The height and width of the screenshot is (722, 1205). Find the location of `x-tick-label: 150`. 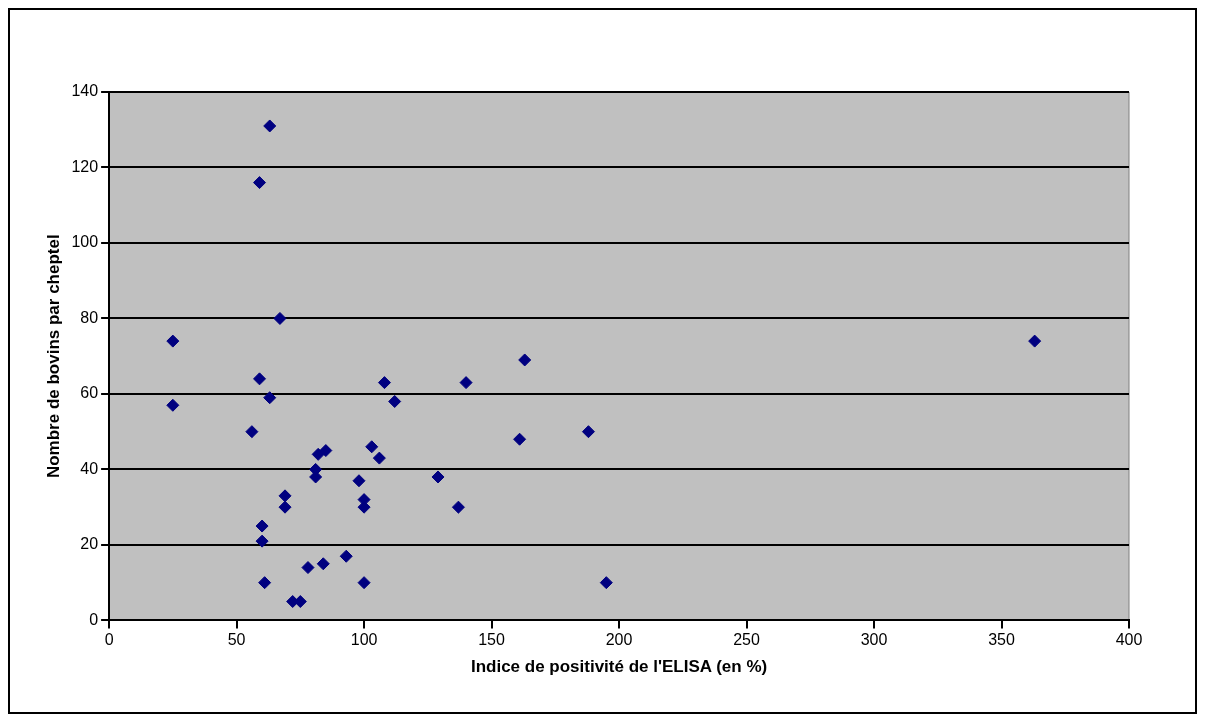

x-tick-label: 150 is located at coordinates (491, 640).